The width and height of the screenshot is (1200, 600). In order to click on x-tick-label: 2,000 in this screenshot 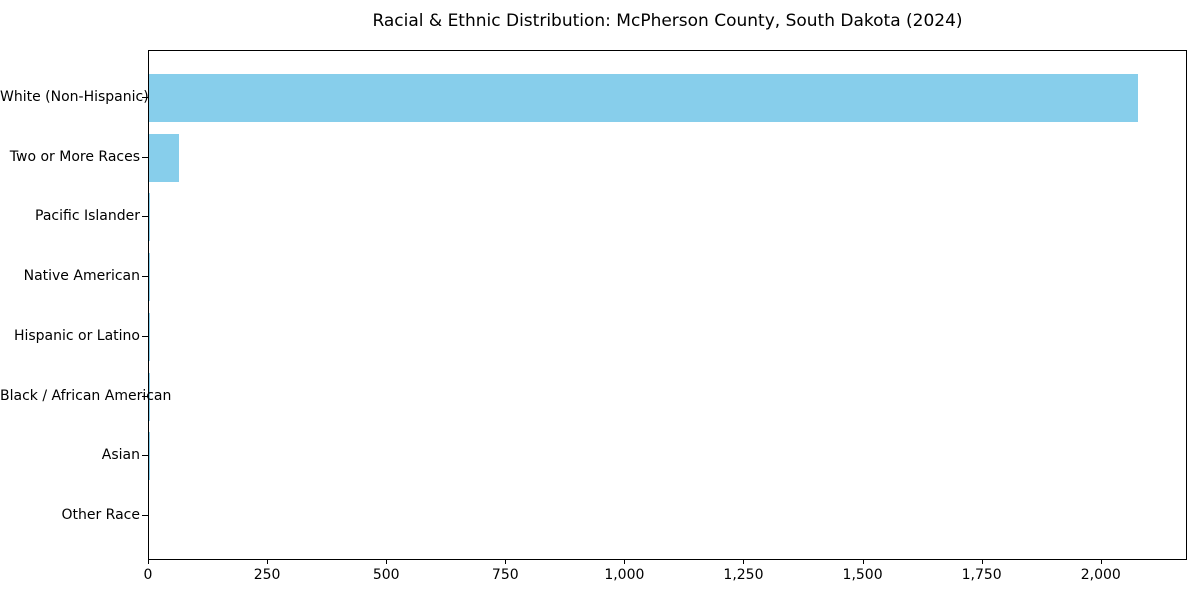, I will do `click(1100, 575)`.